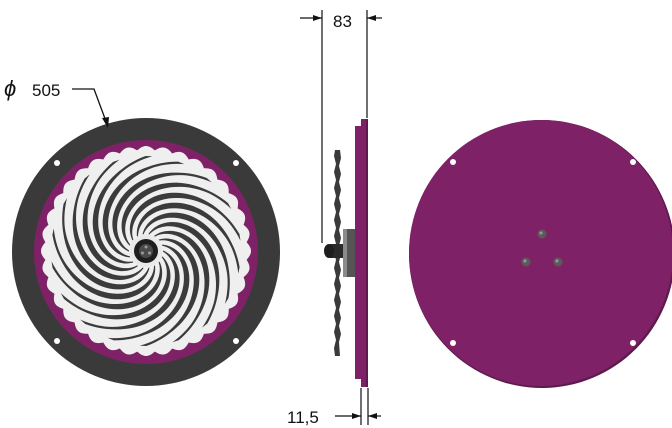 The height and width of the screenshot is (428, 672). I want to click on depth-dimension, so click(341, 126).